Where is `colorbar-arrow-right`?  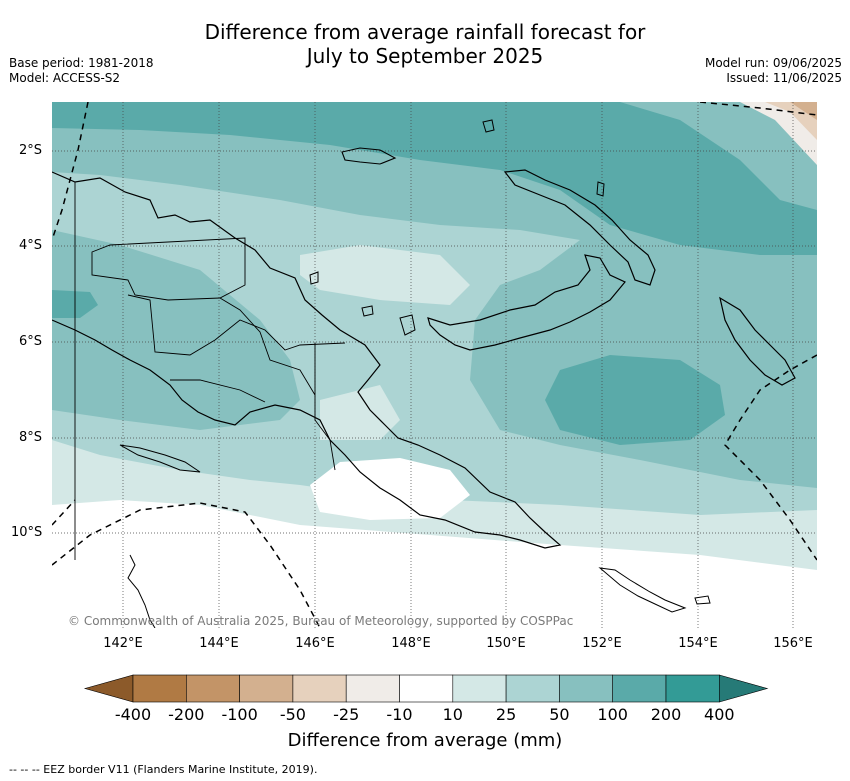
colorbar-arrow-right is located at coordinates (743, 688).